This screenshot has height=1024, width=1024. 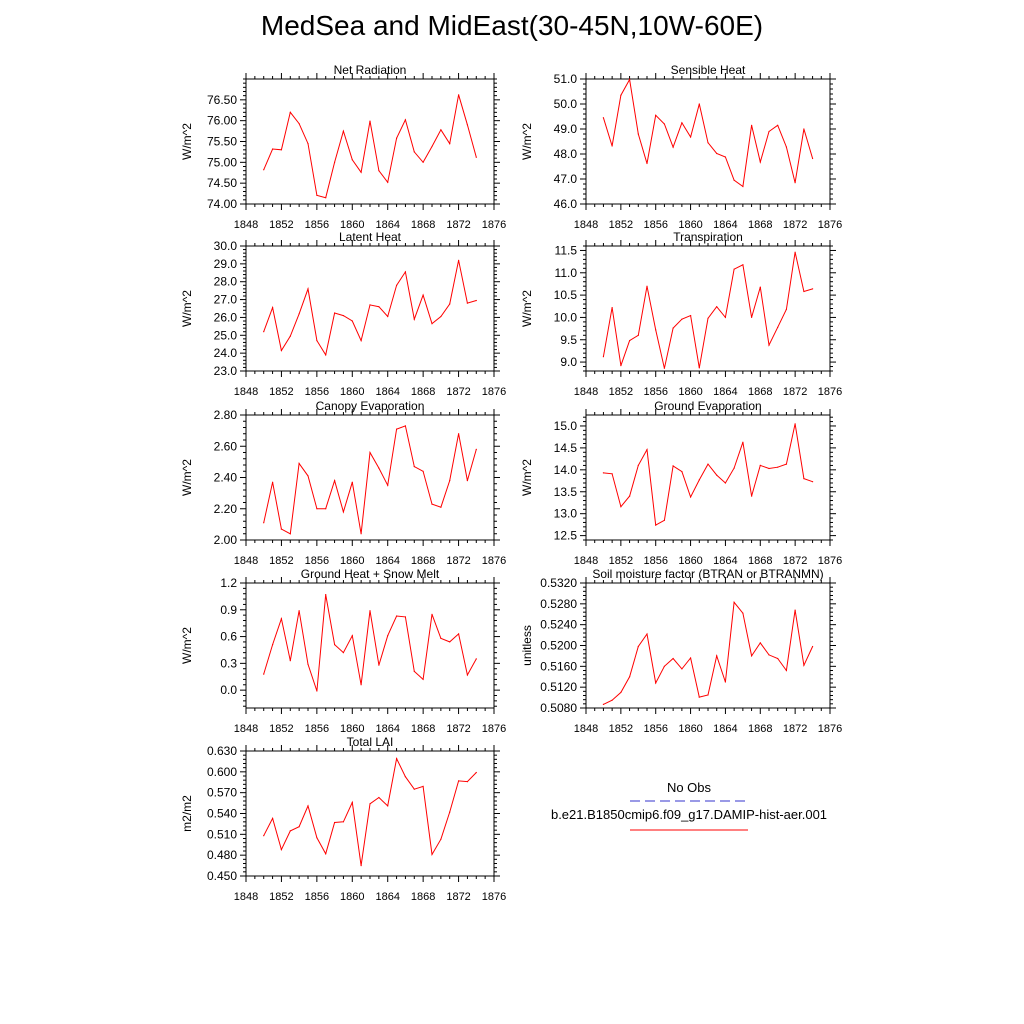 I want to click on y-tick-label: 47.0, so click(x=566, y=179).